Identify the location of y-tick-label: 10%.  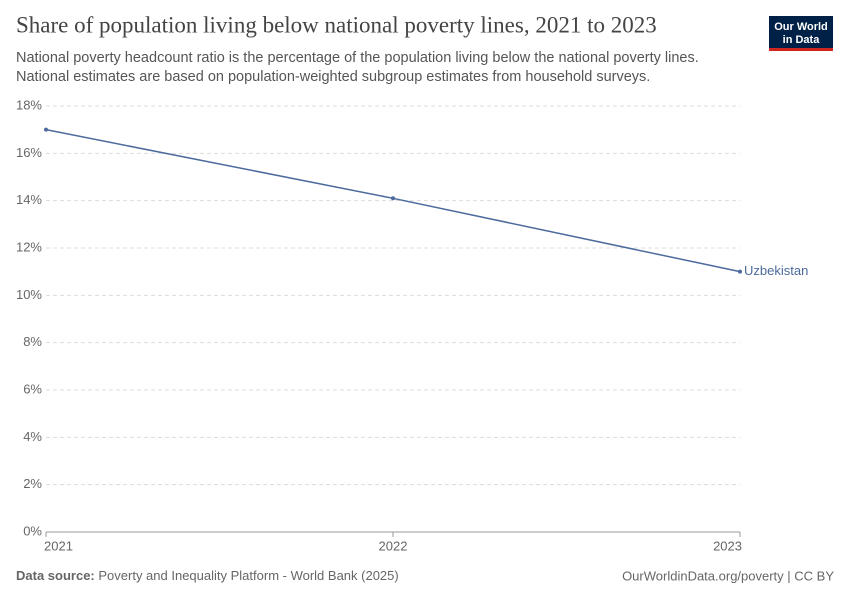
(29, 294).